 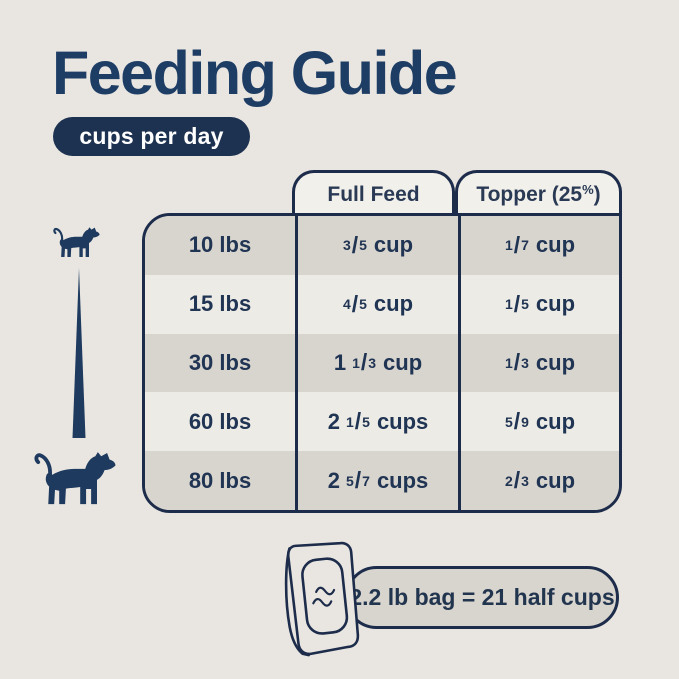 I want to click on full-feed-cell: 3/5 cup, so click(x=376, y=245).